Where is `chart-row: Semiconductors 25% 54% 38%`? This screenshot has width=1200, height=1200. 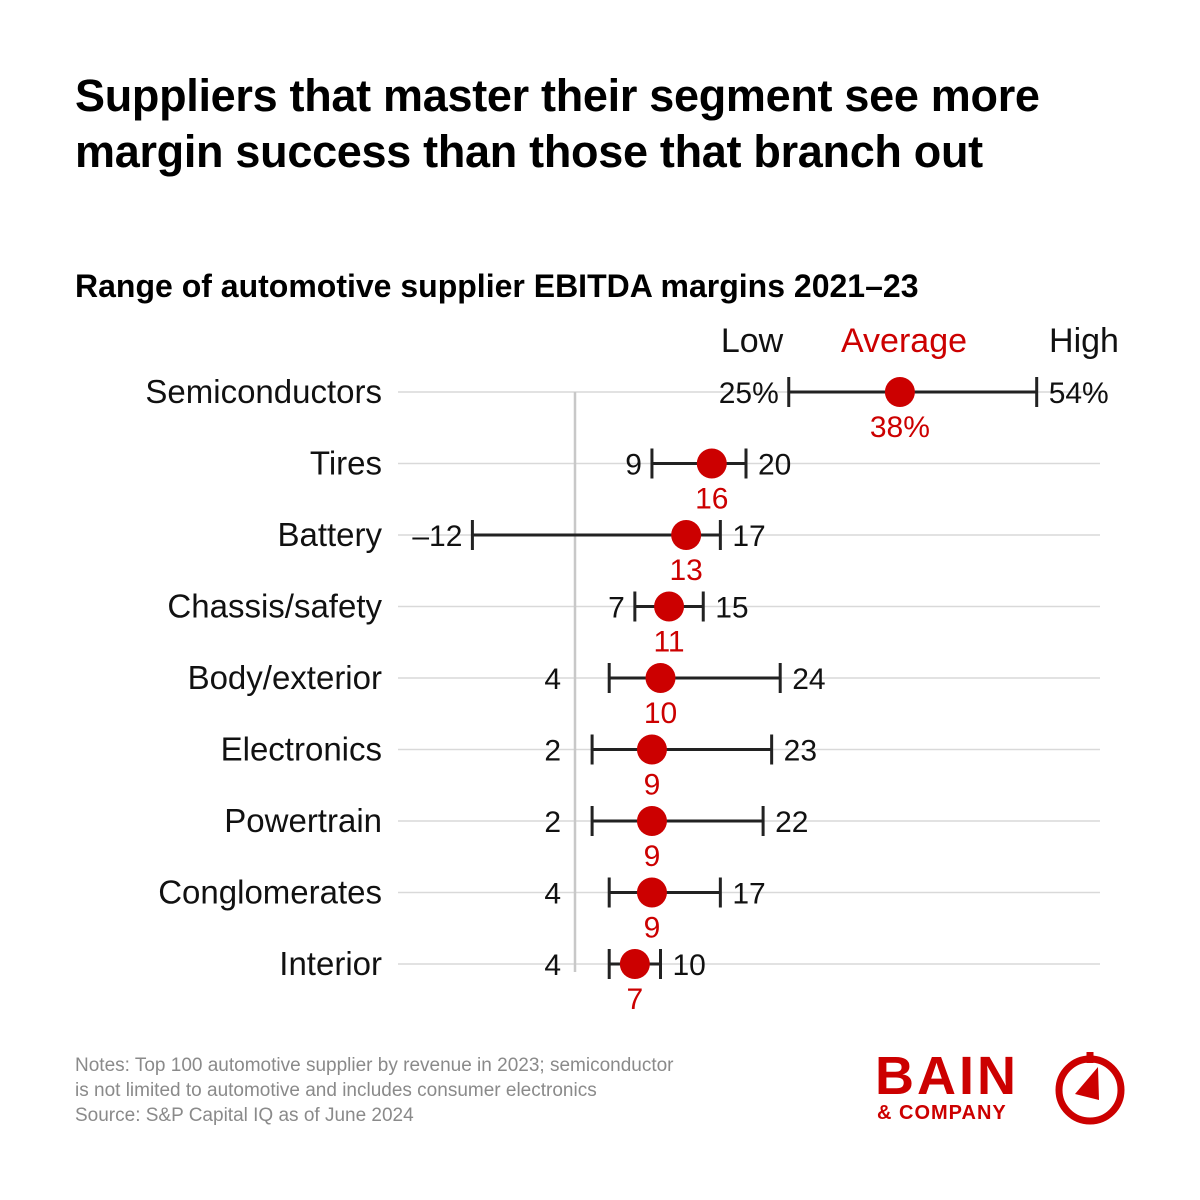
chart-row: Semiconductors 25% 54% 38% is located at coordinates (626, 408).